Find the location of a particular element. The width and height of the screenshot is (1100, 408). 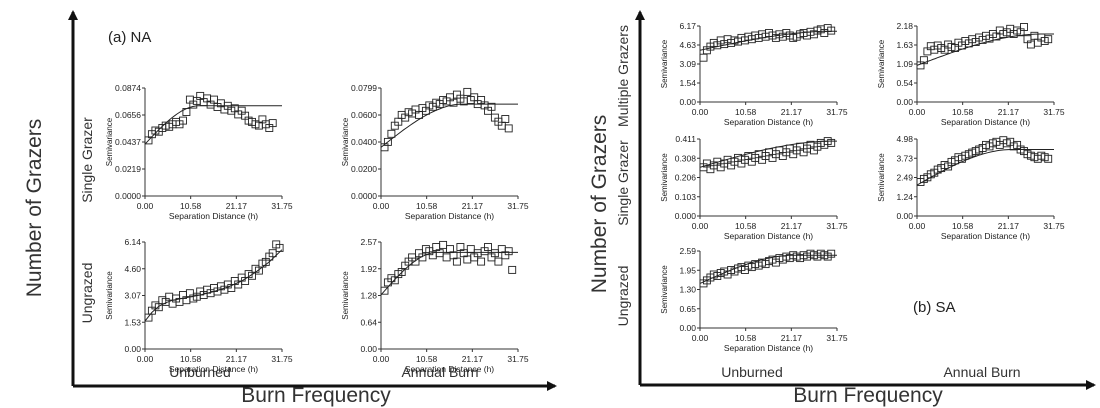

y-tick-label: 0.0400 is located at coordinates (364, 142).